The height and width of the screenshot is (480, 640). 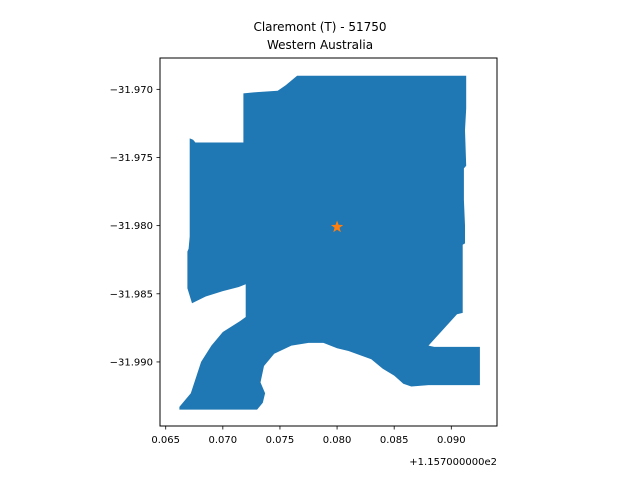 What do you see at coordinates (308, 436) in the screenshot?
I see `x-axis: 0.065 0.070 0.075 0.080 0.085 0.090` at bounding box center [308, 436].